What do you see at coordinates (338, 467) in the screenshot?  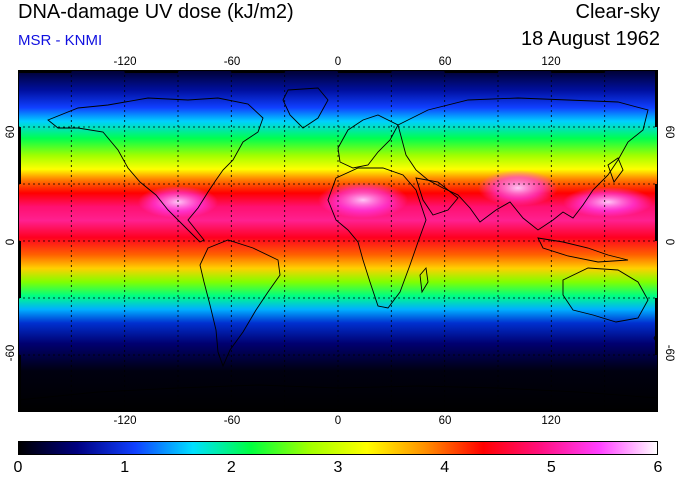 I see `colorbar-label: 3` at bounding box center [338, 467].